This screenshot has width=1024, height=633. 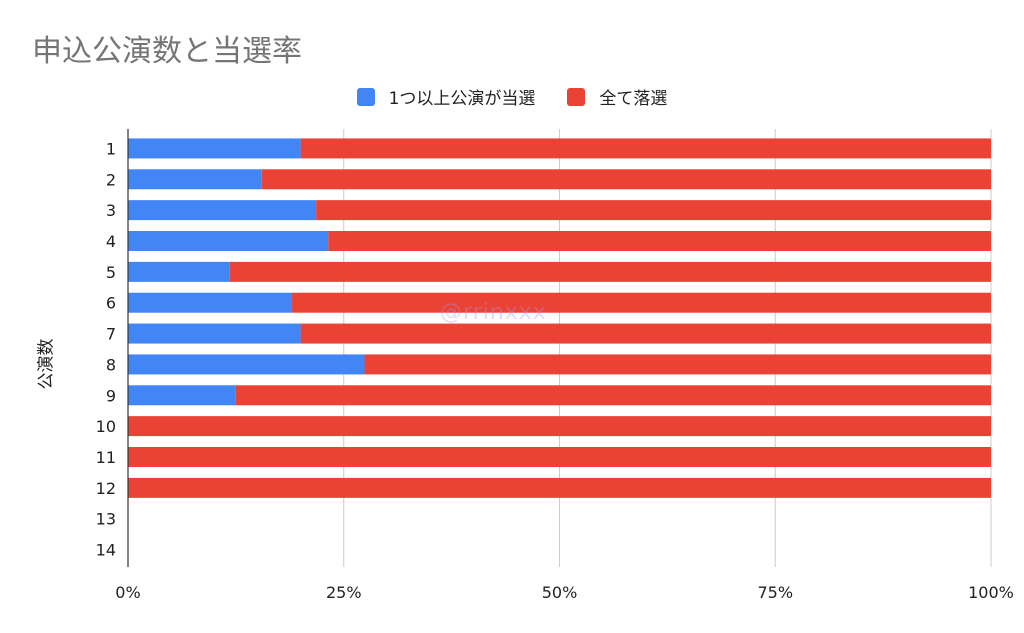 What do you see at coordinates (365, 96) in the screenshot?
I see `legend-swatch-won` at bounding box center [365, 96].